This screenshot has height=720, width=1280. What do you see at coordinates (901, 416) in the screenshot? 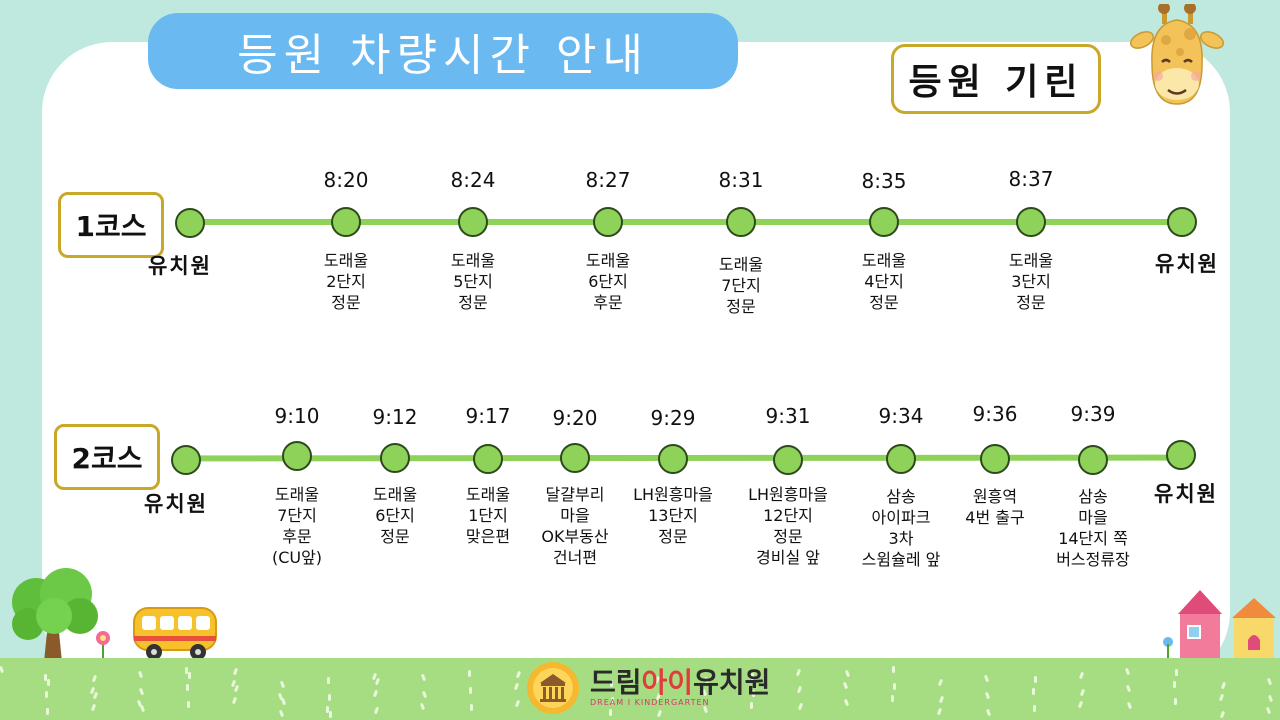
I see `course-2-stop-time: 9:34` at bounding box center [901, 416].